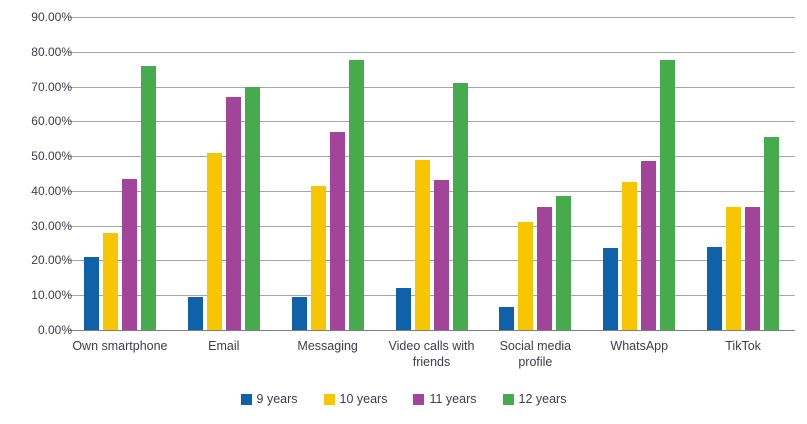  I want to click on y-axis-label: 60.00%, so click(51, 121).